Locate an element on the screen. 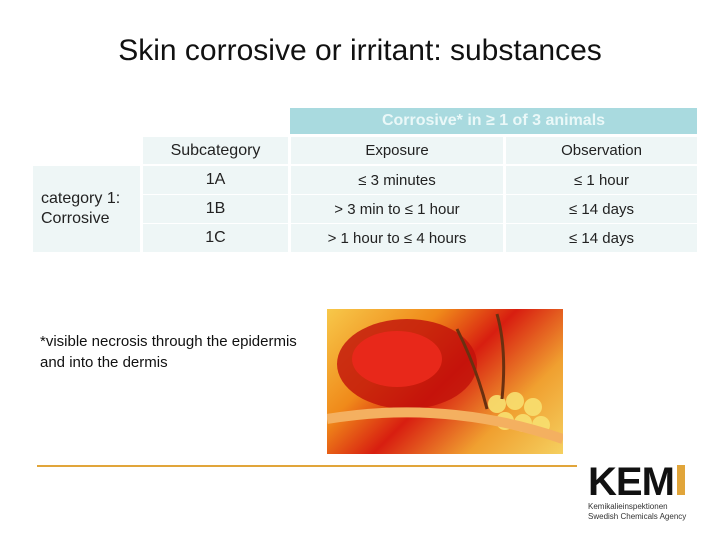  category-label: category 1: Corrosive is located at coordinates (86, 209).